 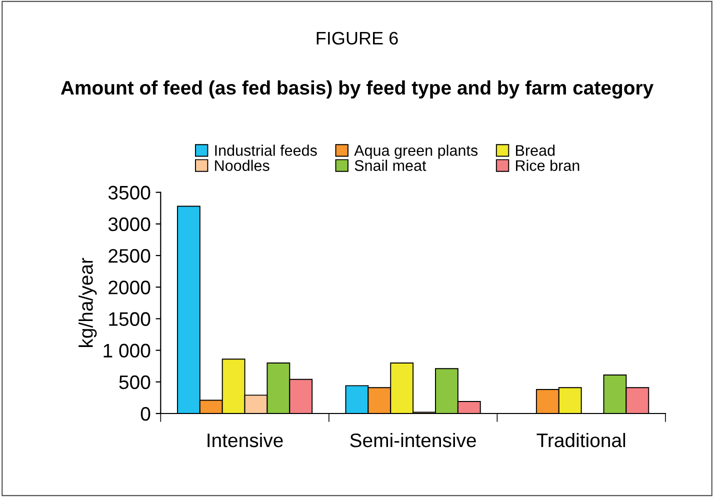 What do you see at coordinates (390, 165) in the screenshot?
I see `legend-label: Snail meat` at bounding box center [390, 165].